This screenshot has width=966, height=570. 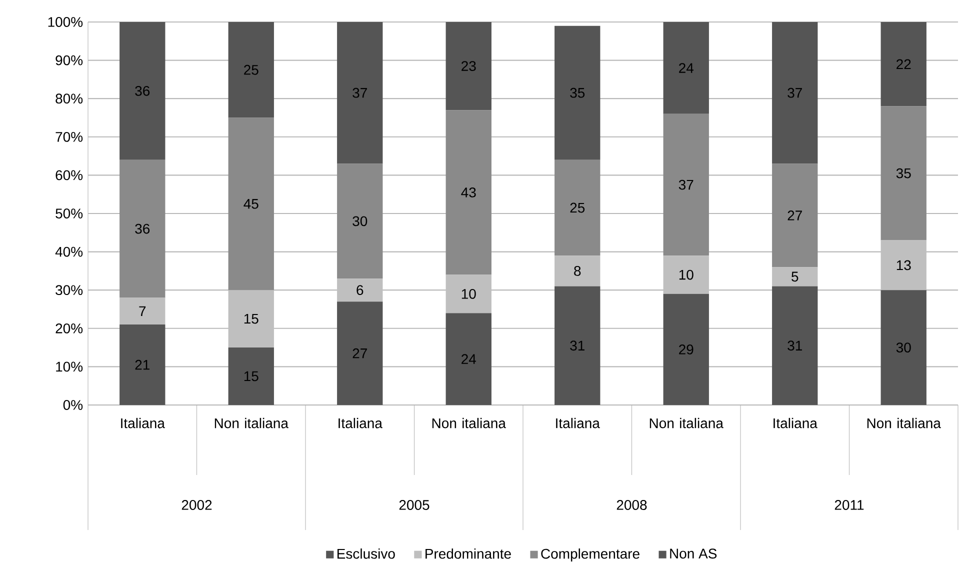 I want to click on data-label: 8, so click(x=577, y=271).